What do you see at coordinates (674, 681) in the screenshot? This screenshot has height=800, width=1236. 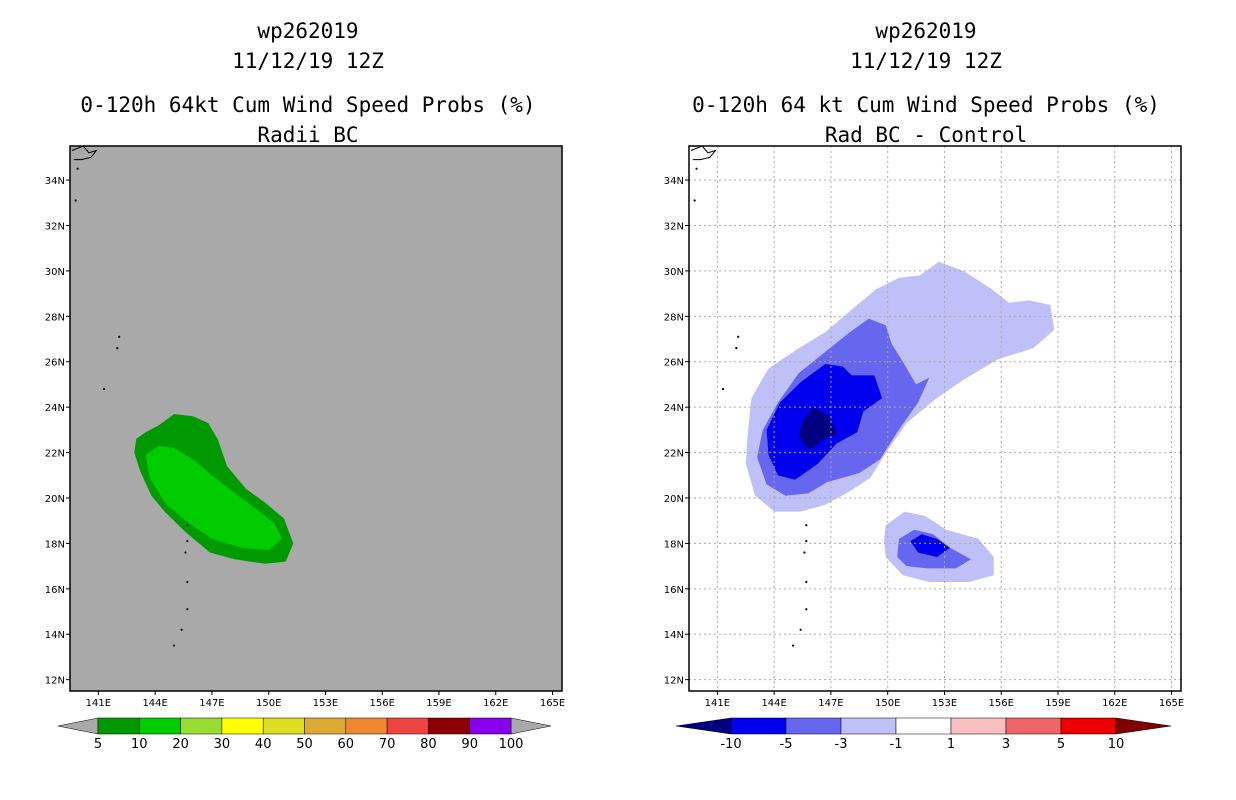 I see `right-lat-label-0: 12N` at bounding box center [674, 681].